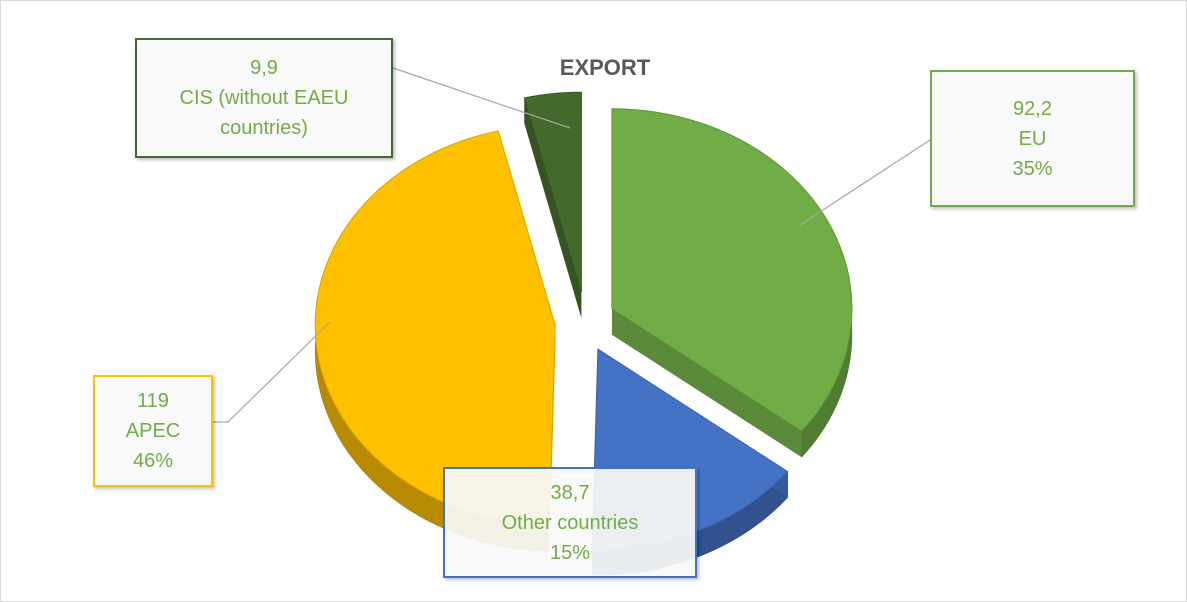 The image size is (1187, 602). I want to click on data-label: 119 APEC 46%, so click(153, 431).